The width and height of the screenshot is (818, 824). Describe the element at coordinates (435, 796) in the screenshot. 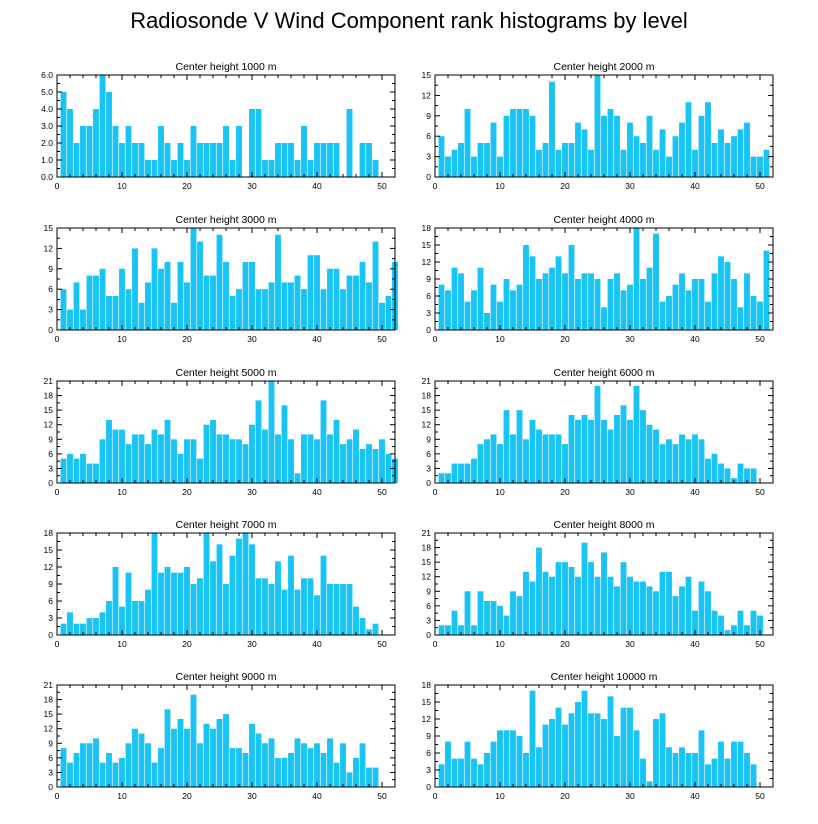

I see `x-tick-label: 0` at that location.